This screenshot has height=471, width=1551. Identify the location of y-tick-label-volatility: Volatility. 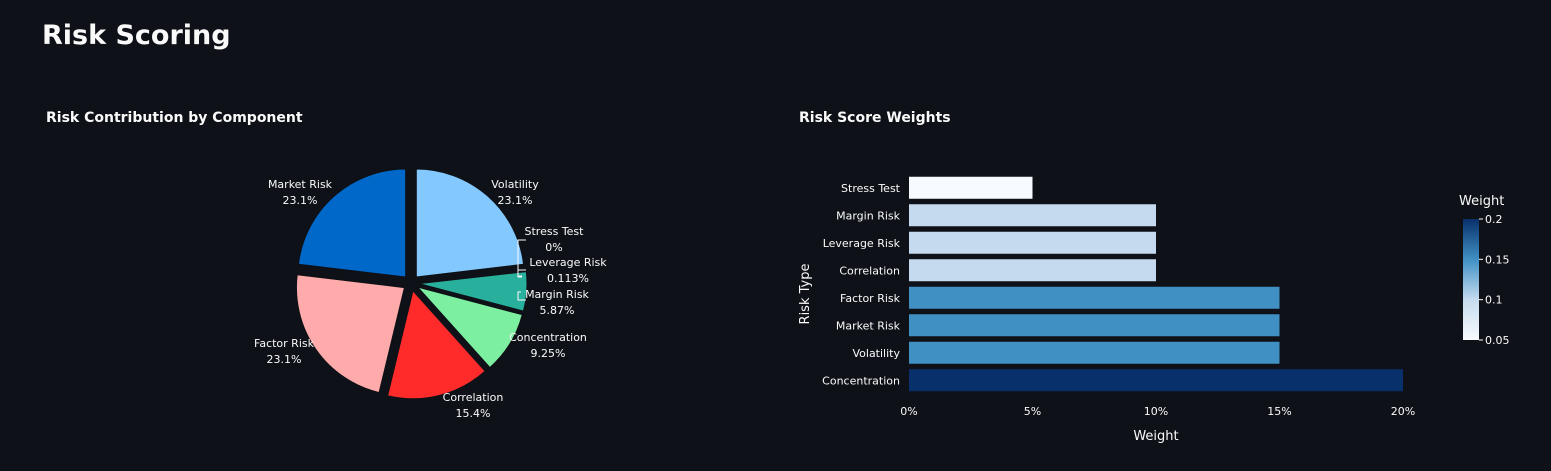
(876, 353).